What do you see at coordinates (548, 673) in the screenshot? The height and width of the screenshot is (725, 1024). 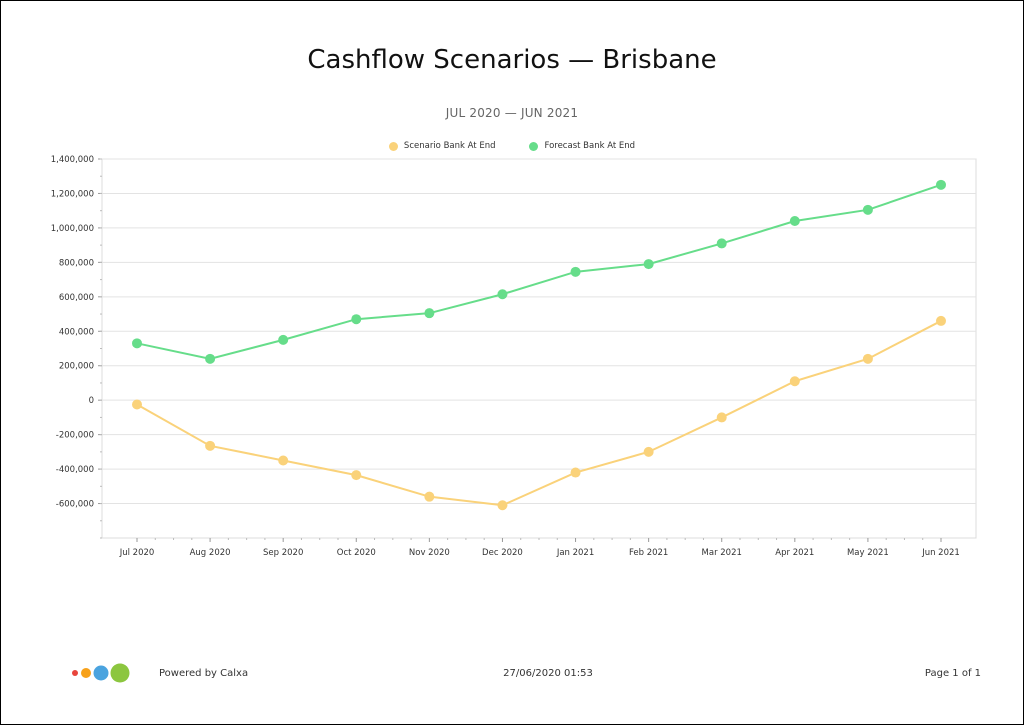 I see `footer-timestamp: 27/06/2020 01:53` at bounding box center [548, 673].